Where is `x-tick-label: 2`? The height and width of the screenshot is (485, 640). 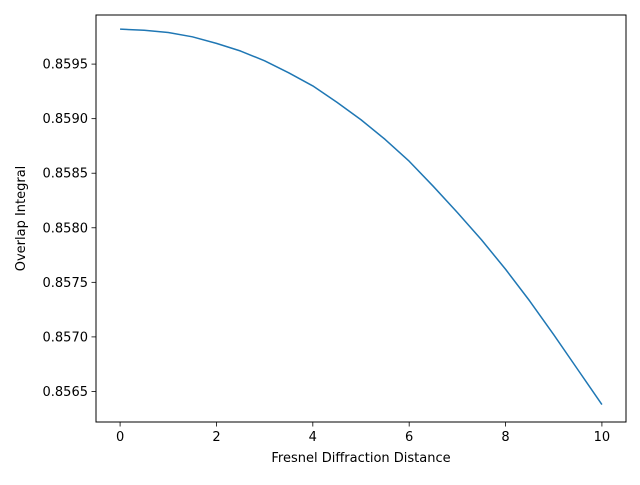 x-tick-label: 2 is located at coordinates (216, 437).